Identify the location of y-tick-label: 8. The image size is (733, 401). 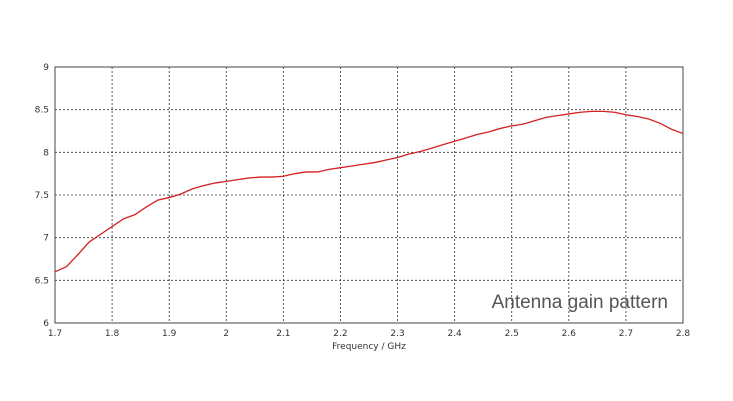
(46, 153).